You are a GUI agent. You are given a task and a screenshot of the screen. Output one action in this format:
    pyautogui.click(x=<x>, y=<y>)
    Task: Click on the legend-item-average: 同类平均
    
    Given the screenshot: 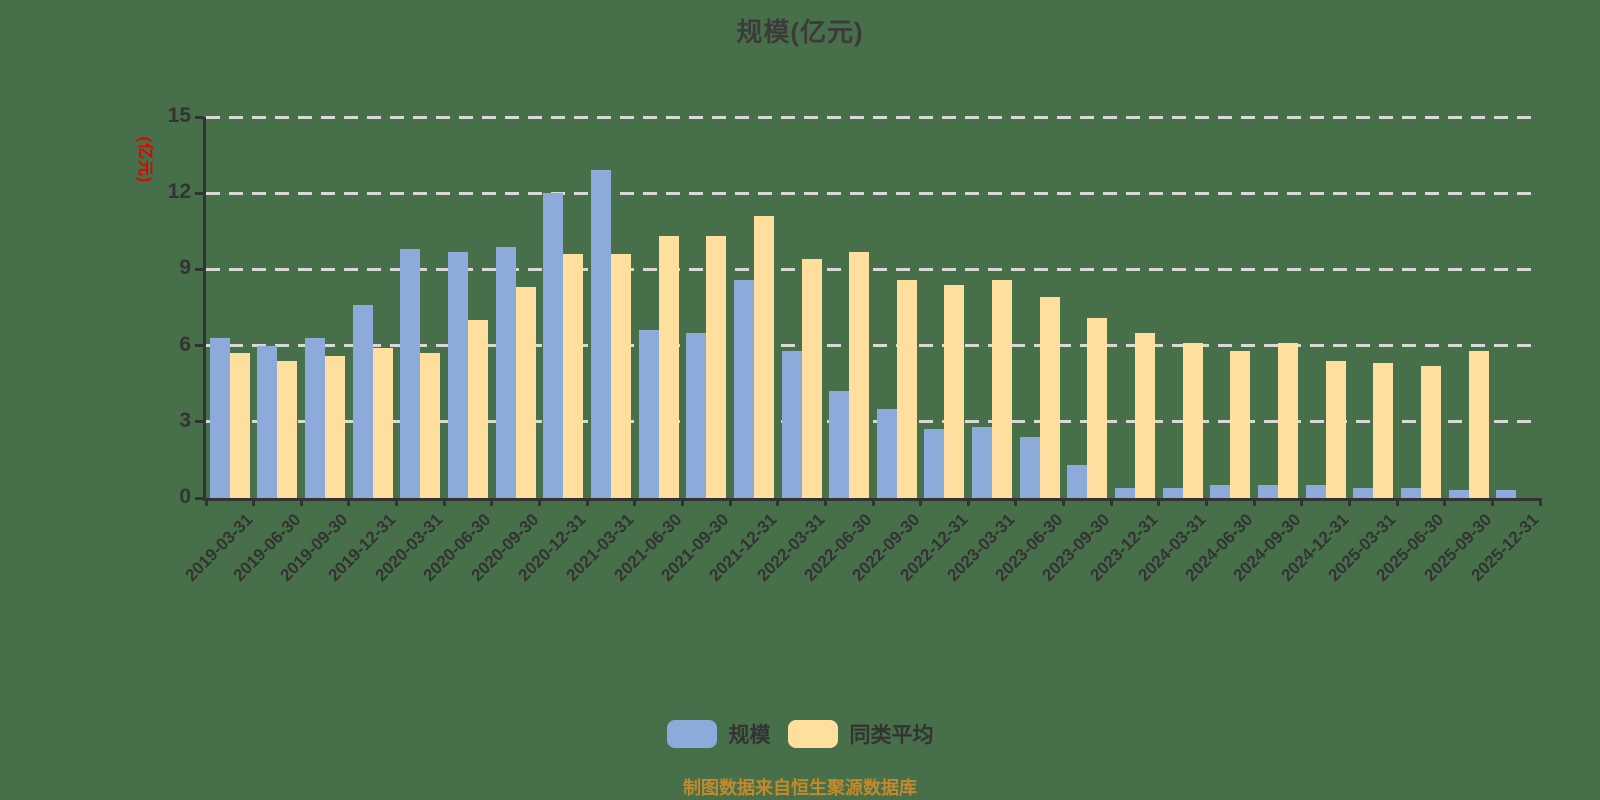 What is the action you would take?
    pyautogui.click(x=860, y=734)
    